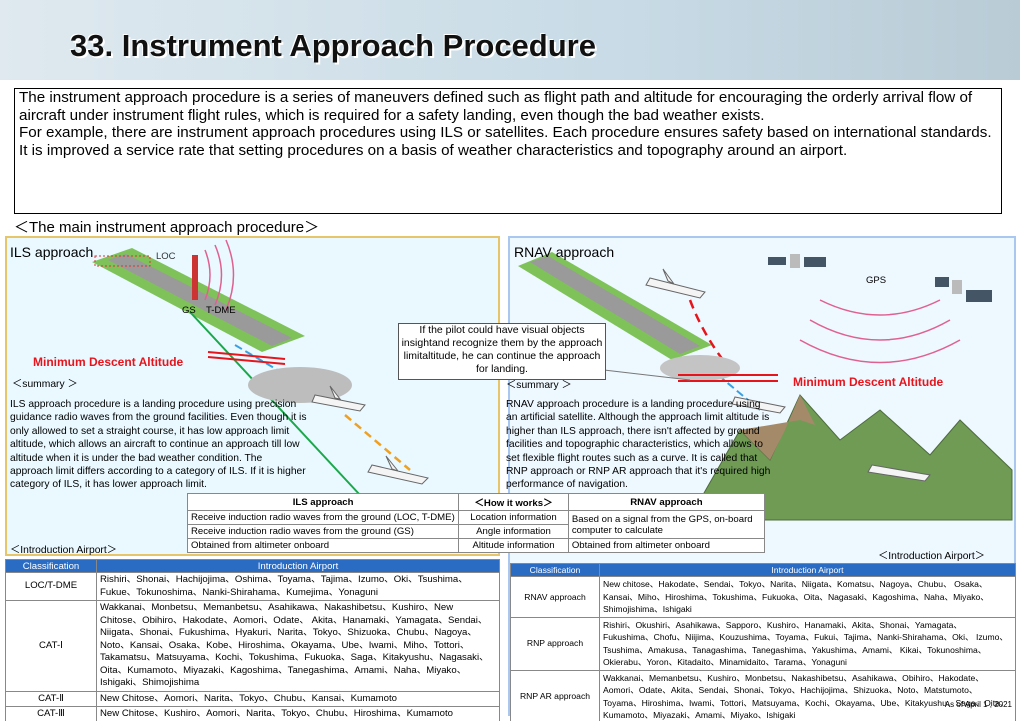 The width and height of the screenshot is (1020, 721). I want to click on classification: RNP AR approach, so click(555, 695).